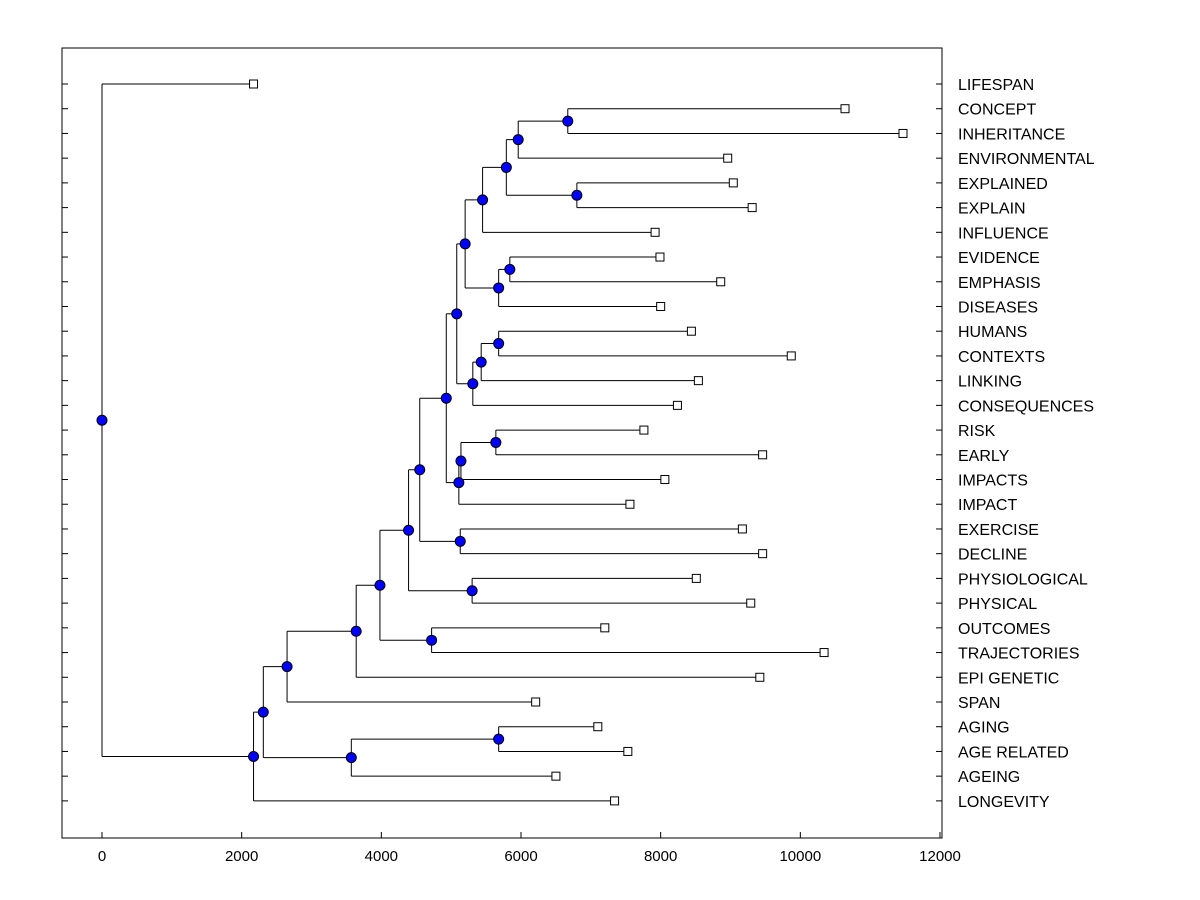 The image size is (1200, 900). I want to click on leaf-label: OUTCOMES, so click(1004, 629).